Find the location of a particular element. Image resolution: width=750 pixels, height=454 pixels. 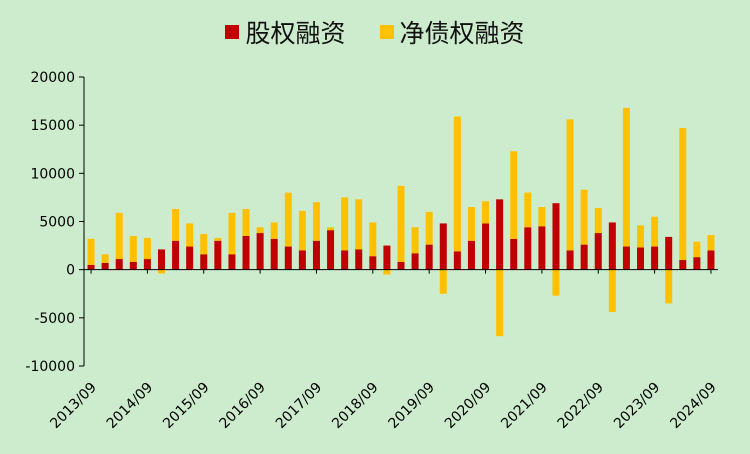

x-tick-label: 2023/09 is located at coordinates (637, 406).